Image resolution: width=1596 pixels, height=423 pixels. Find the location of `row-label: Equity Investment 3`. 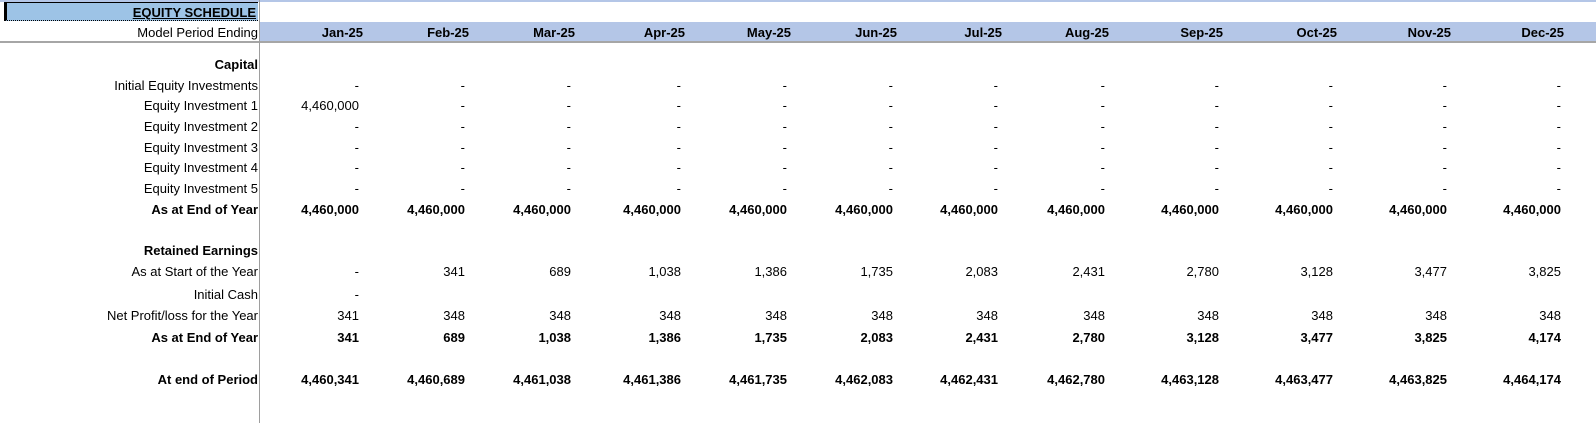

row-label: Equity Investment 3 is located at coordinates (200, 147).